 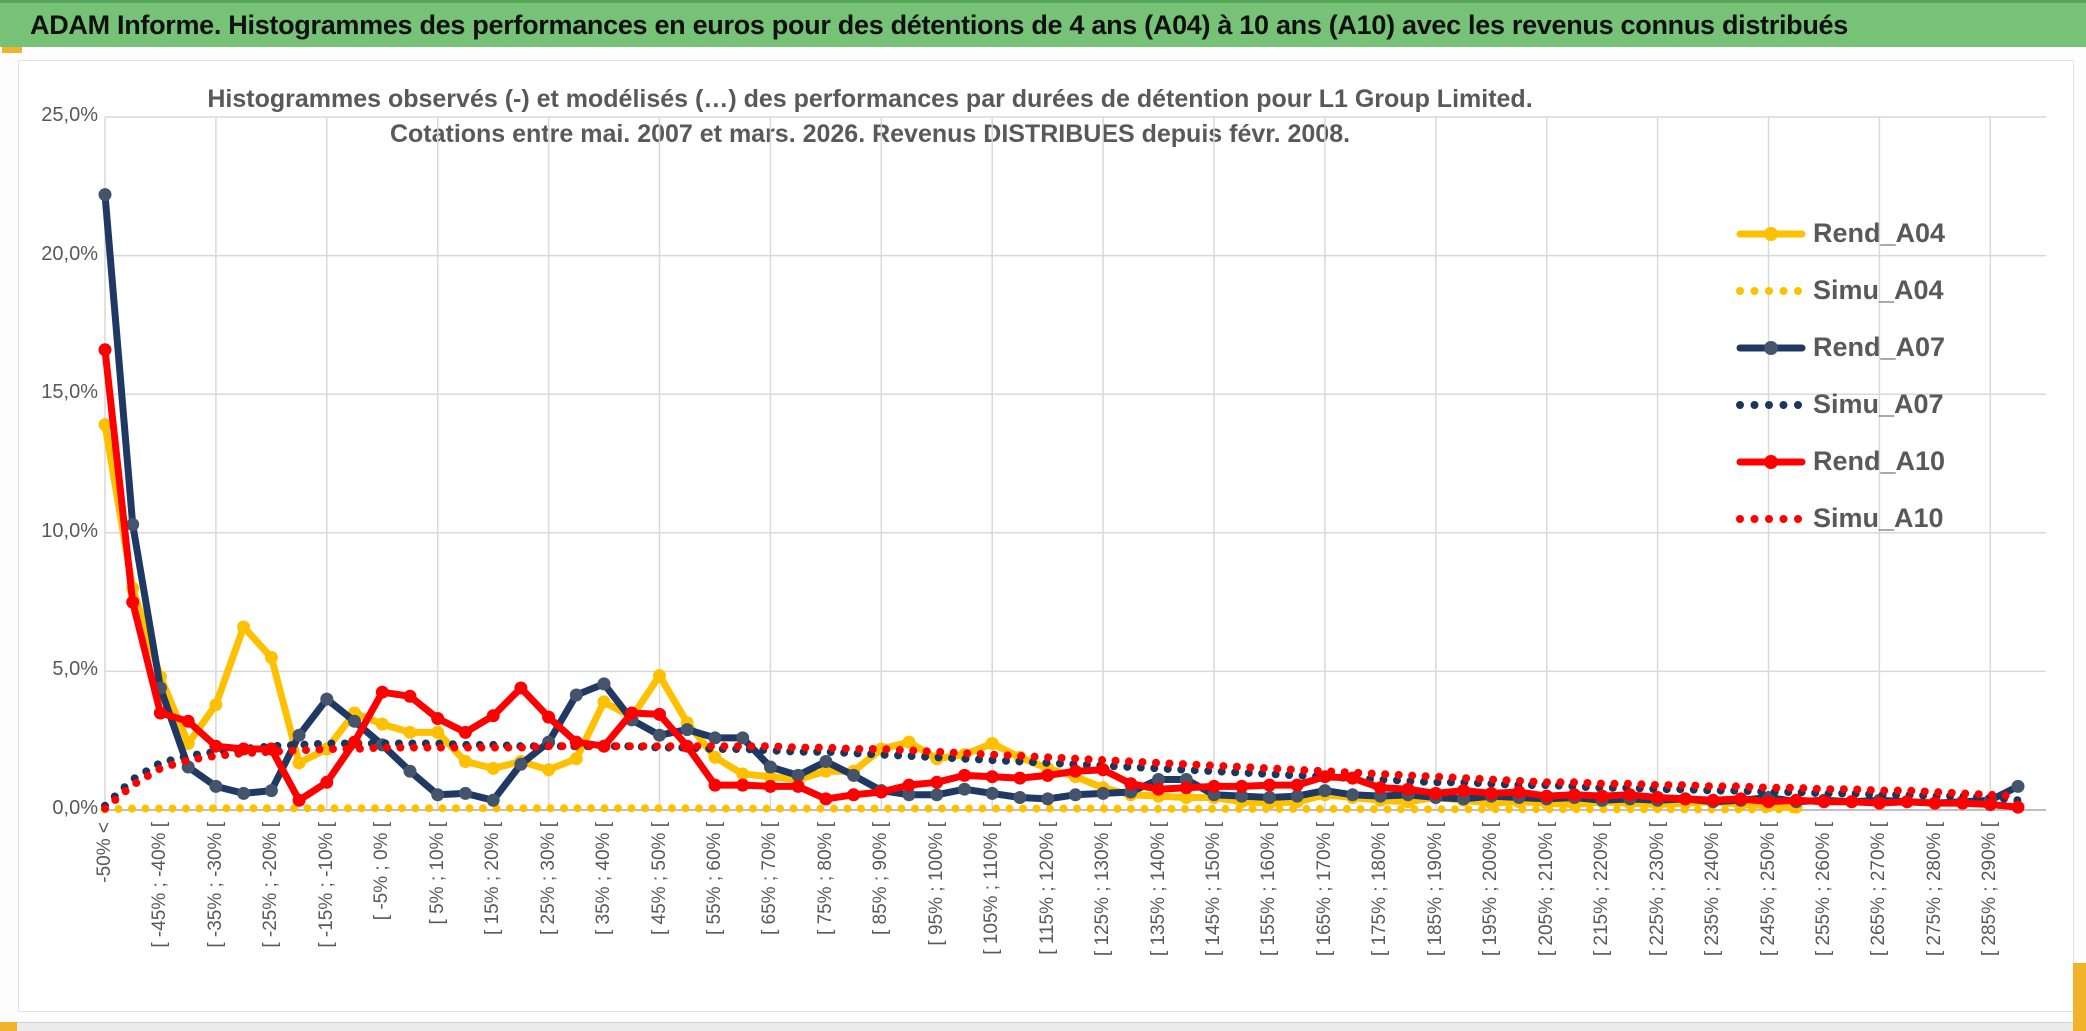 I want to click on x-tick-label: [ 205% ; 210% [, so click(x=1546, y=889).